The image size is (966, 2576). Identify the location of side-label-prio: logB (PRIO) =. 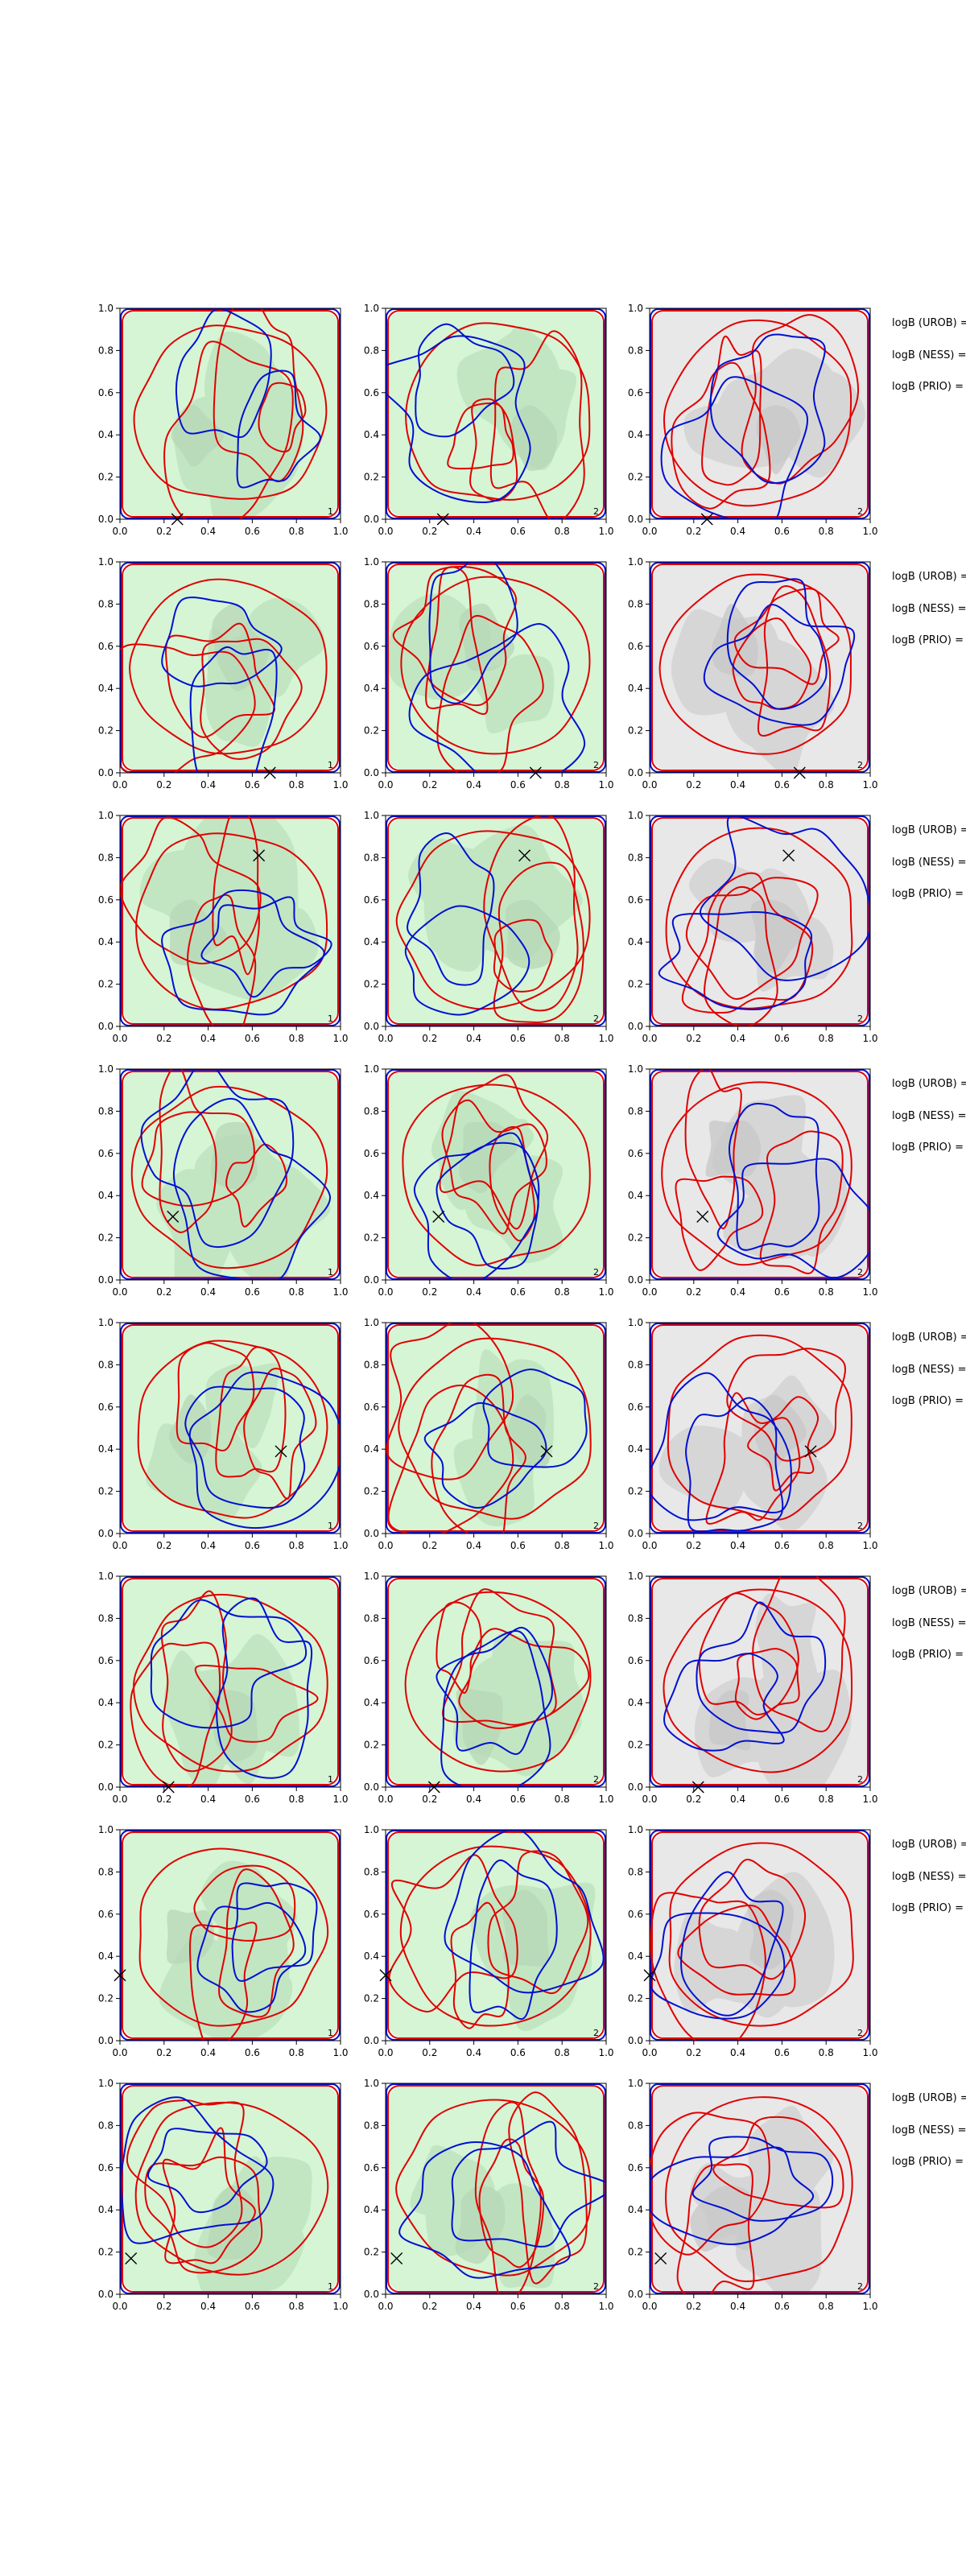
(928, 1401).